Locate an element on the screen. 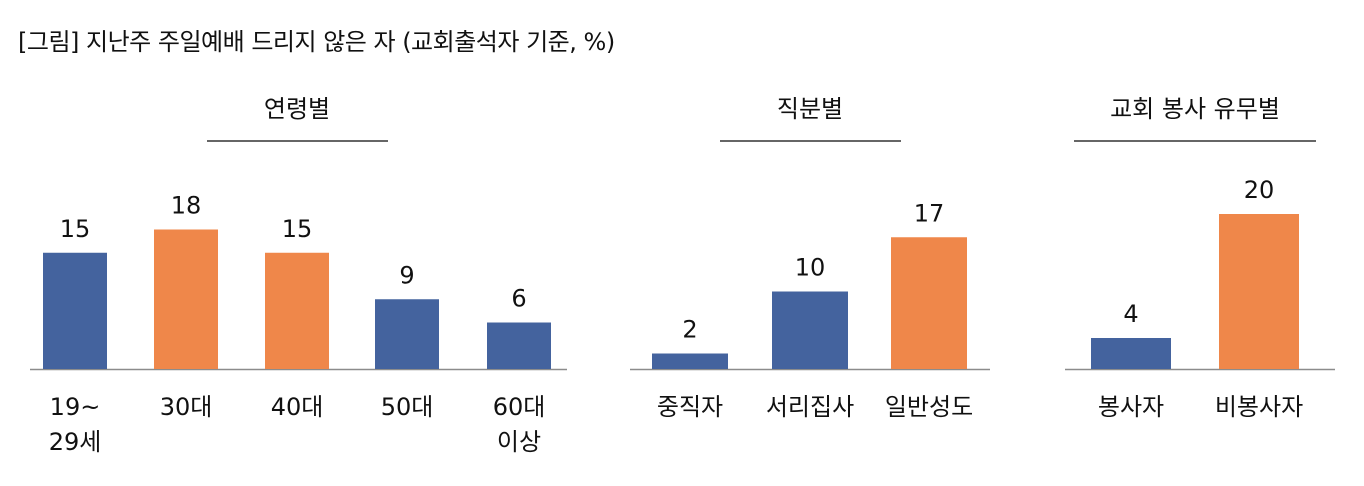 This screenshot has width=1364, height=486. data-label: 17 is located at coordinates (929, 213).